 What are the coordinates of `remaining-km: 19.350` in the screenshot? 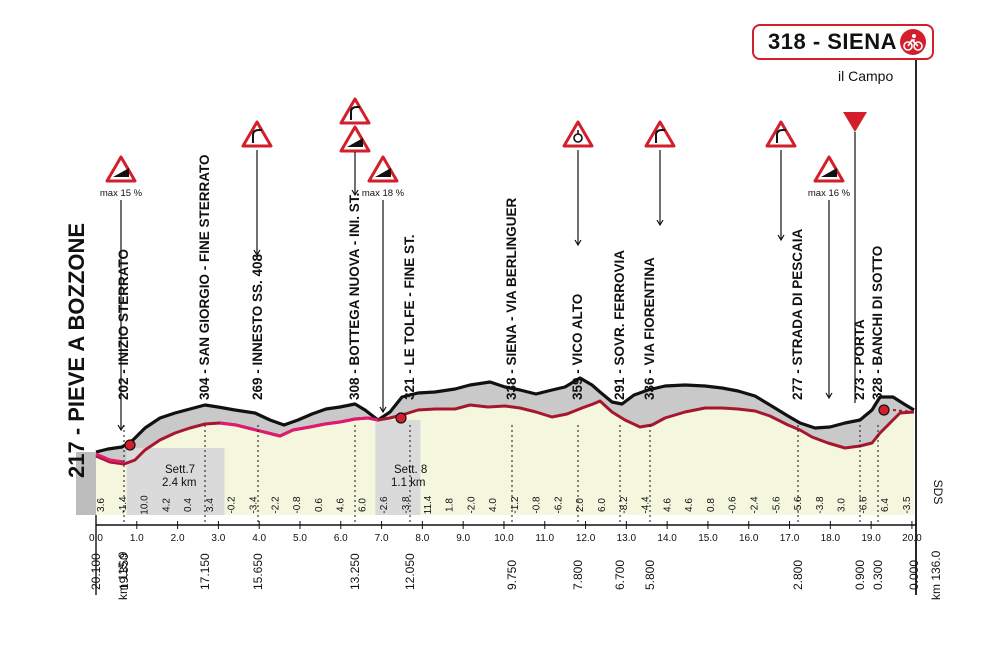 It's located at (124, 571).